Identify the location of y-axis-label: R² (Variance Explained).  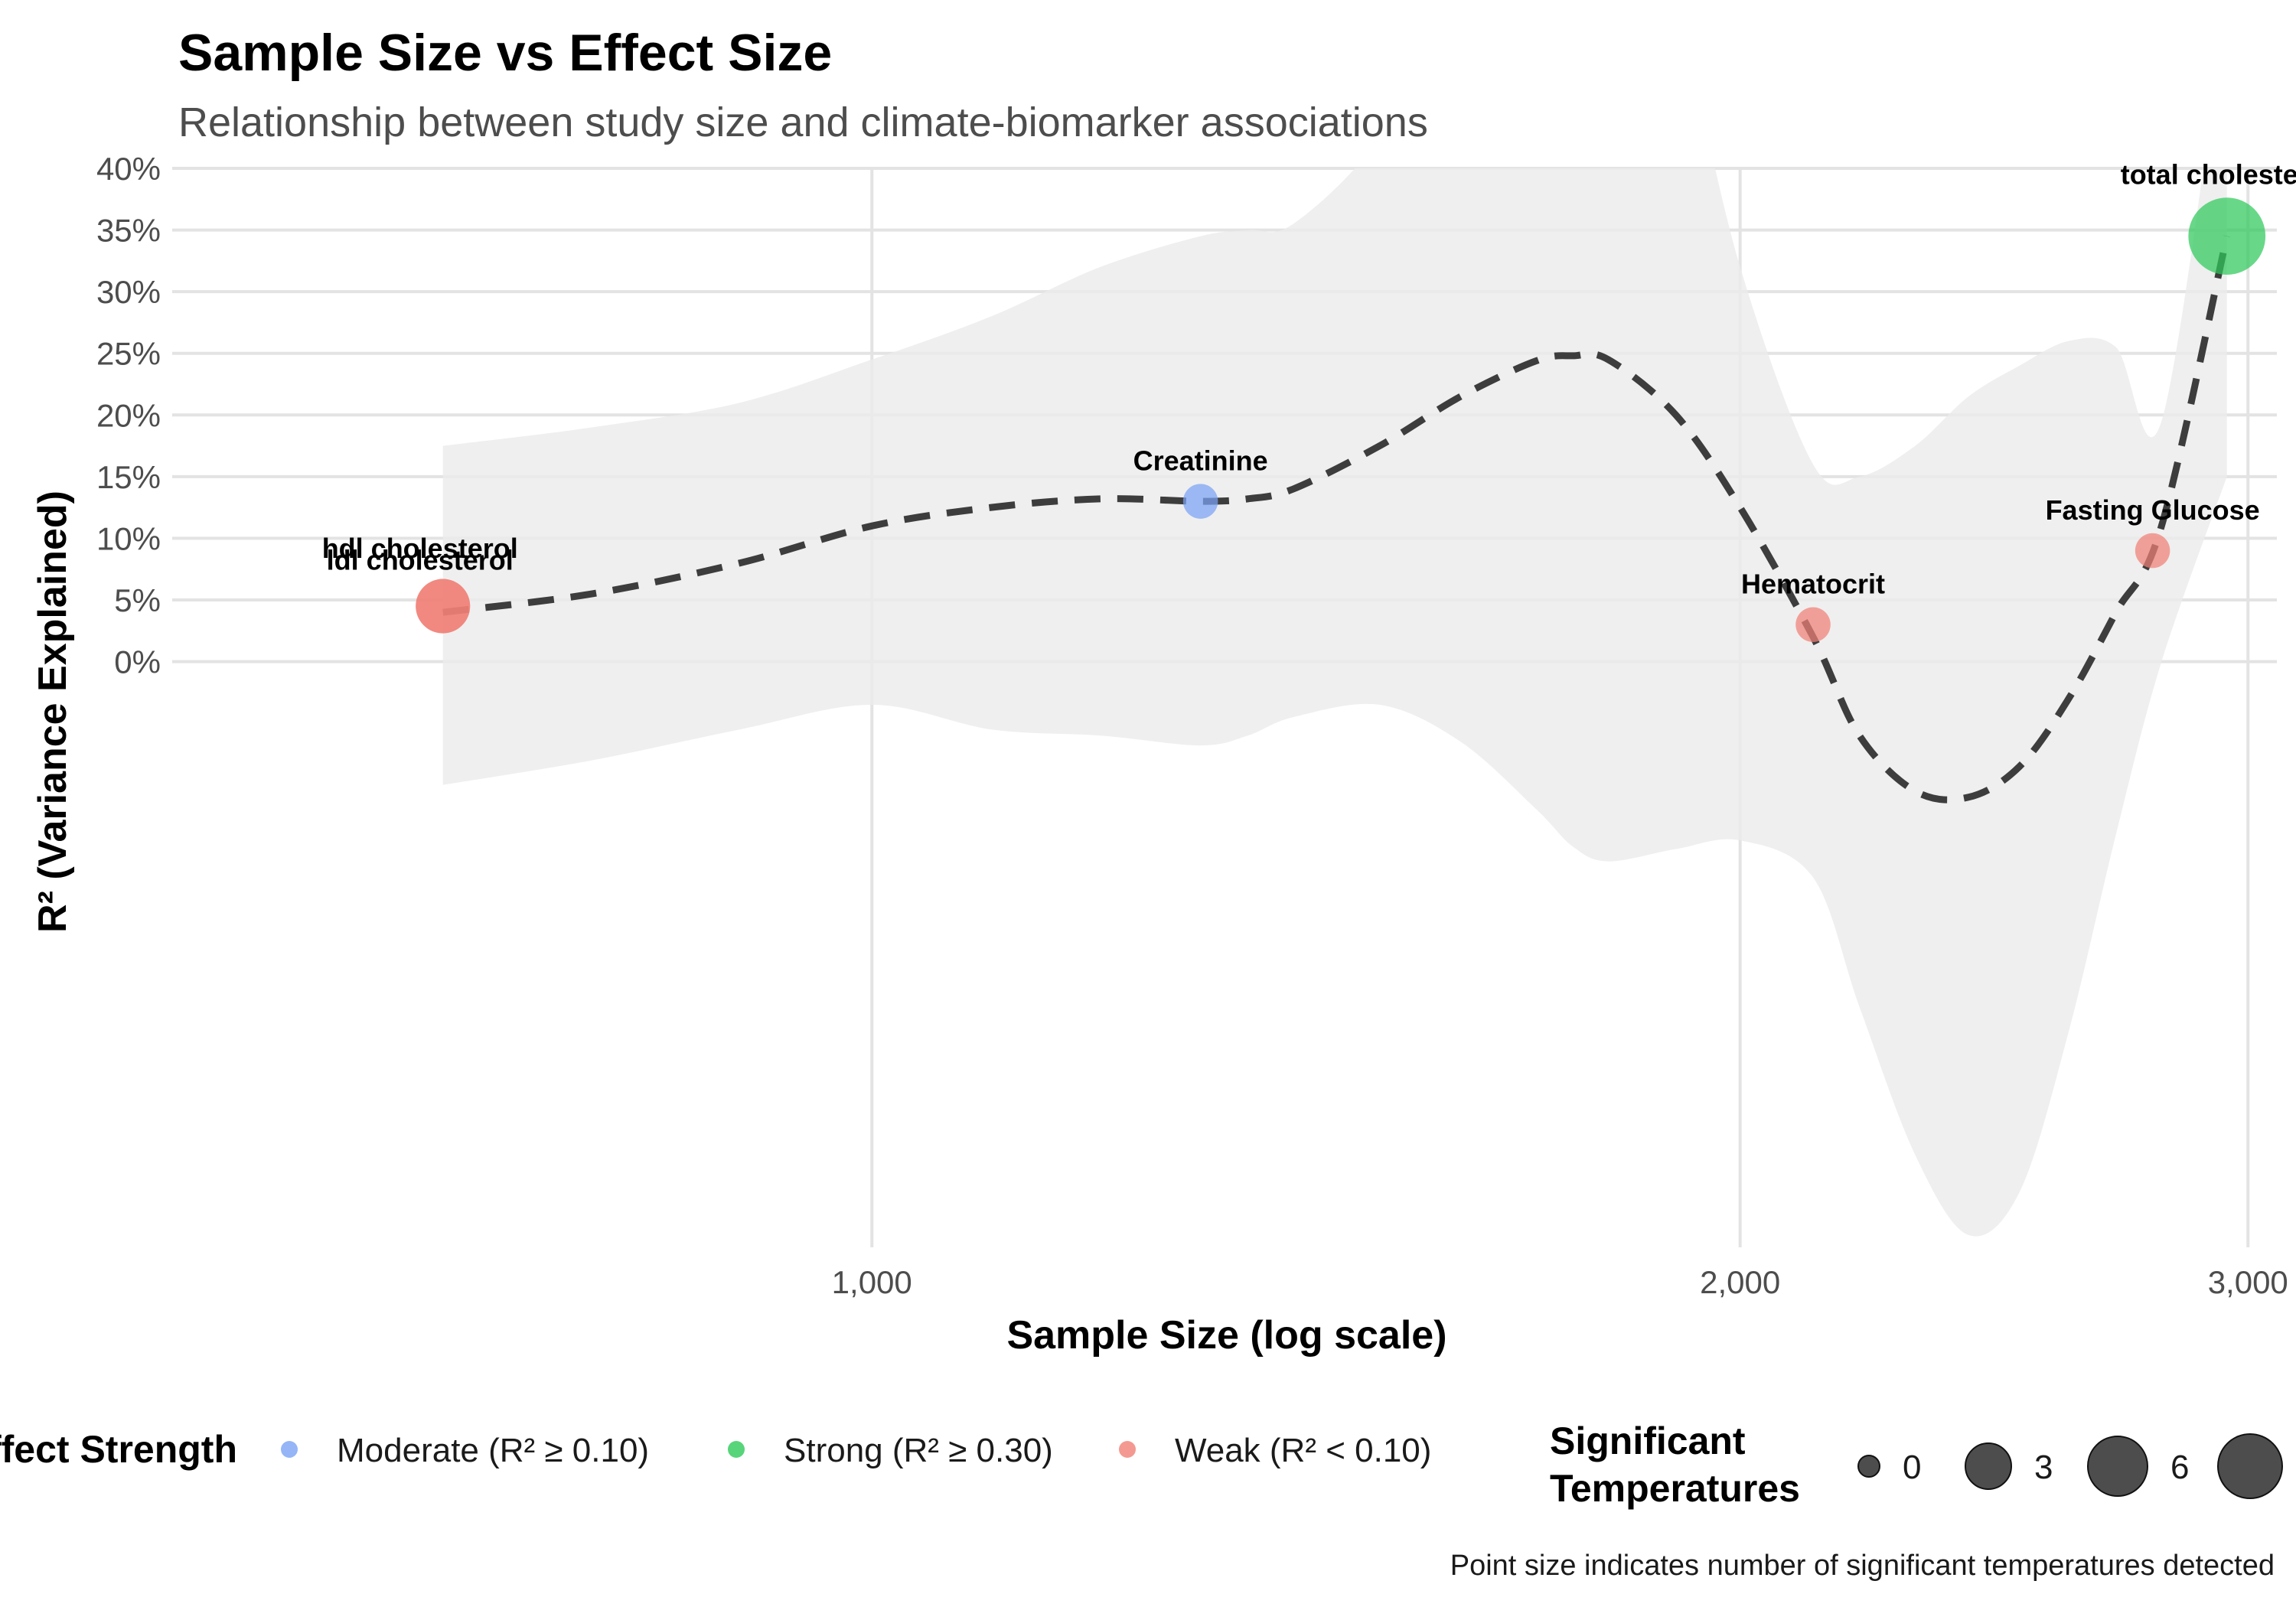
(53, 712).